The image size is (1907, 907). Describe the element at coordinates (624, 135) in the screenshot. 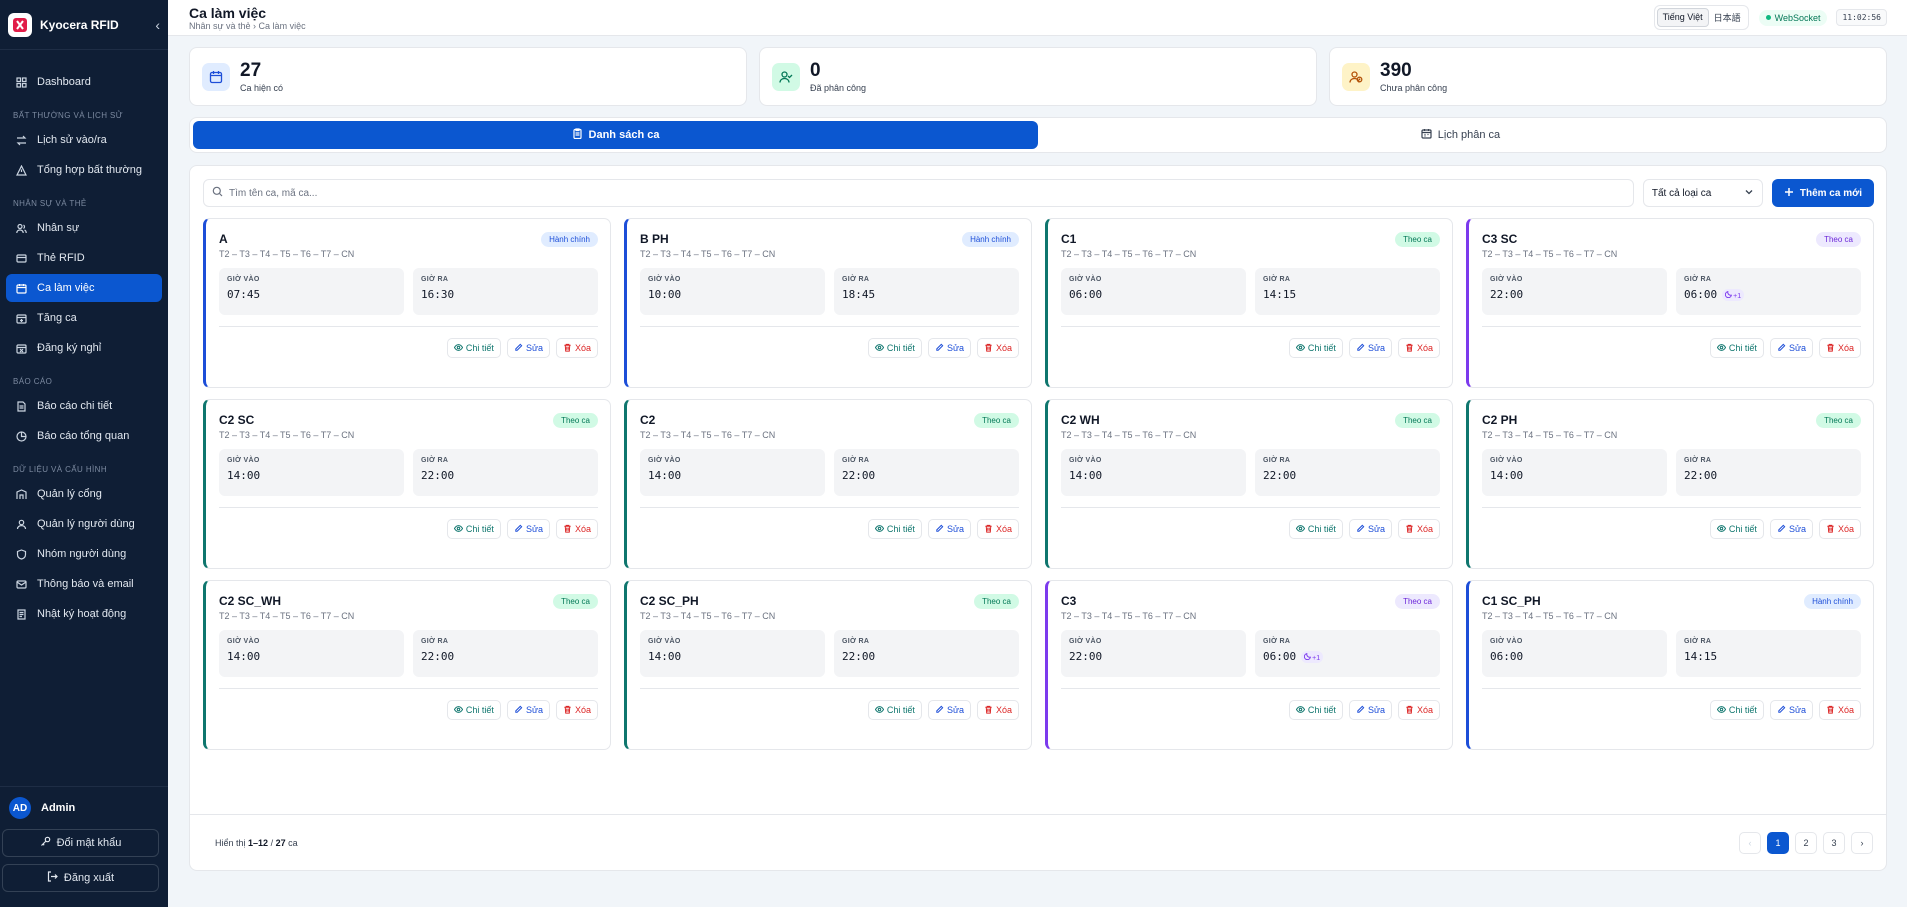

I see `tab-label: Danh sách ca` at that location.